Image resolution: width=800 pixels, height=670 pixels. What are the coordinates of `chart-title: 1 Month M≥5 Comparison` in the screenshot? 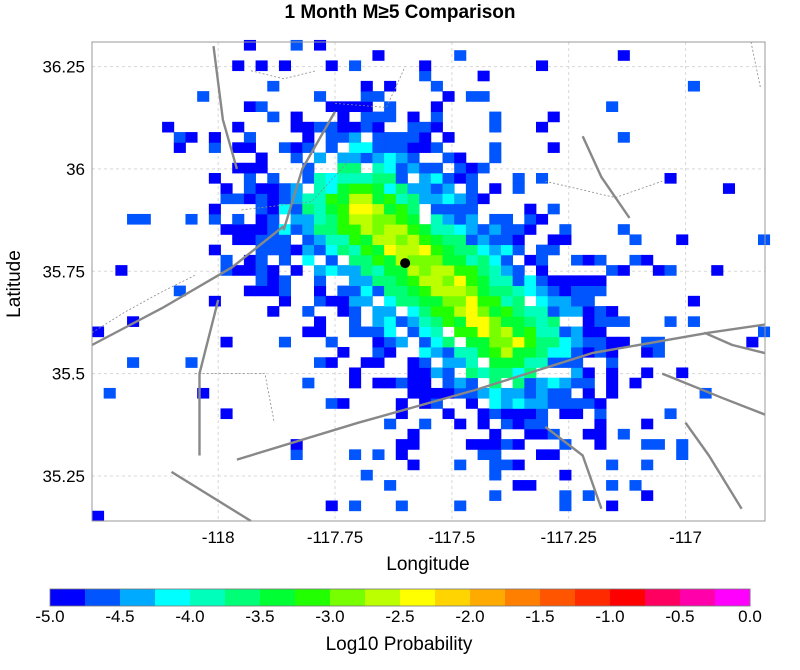 It's located at (399, 12).